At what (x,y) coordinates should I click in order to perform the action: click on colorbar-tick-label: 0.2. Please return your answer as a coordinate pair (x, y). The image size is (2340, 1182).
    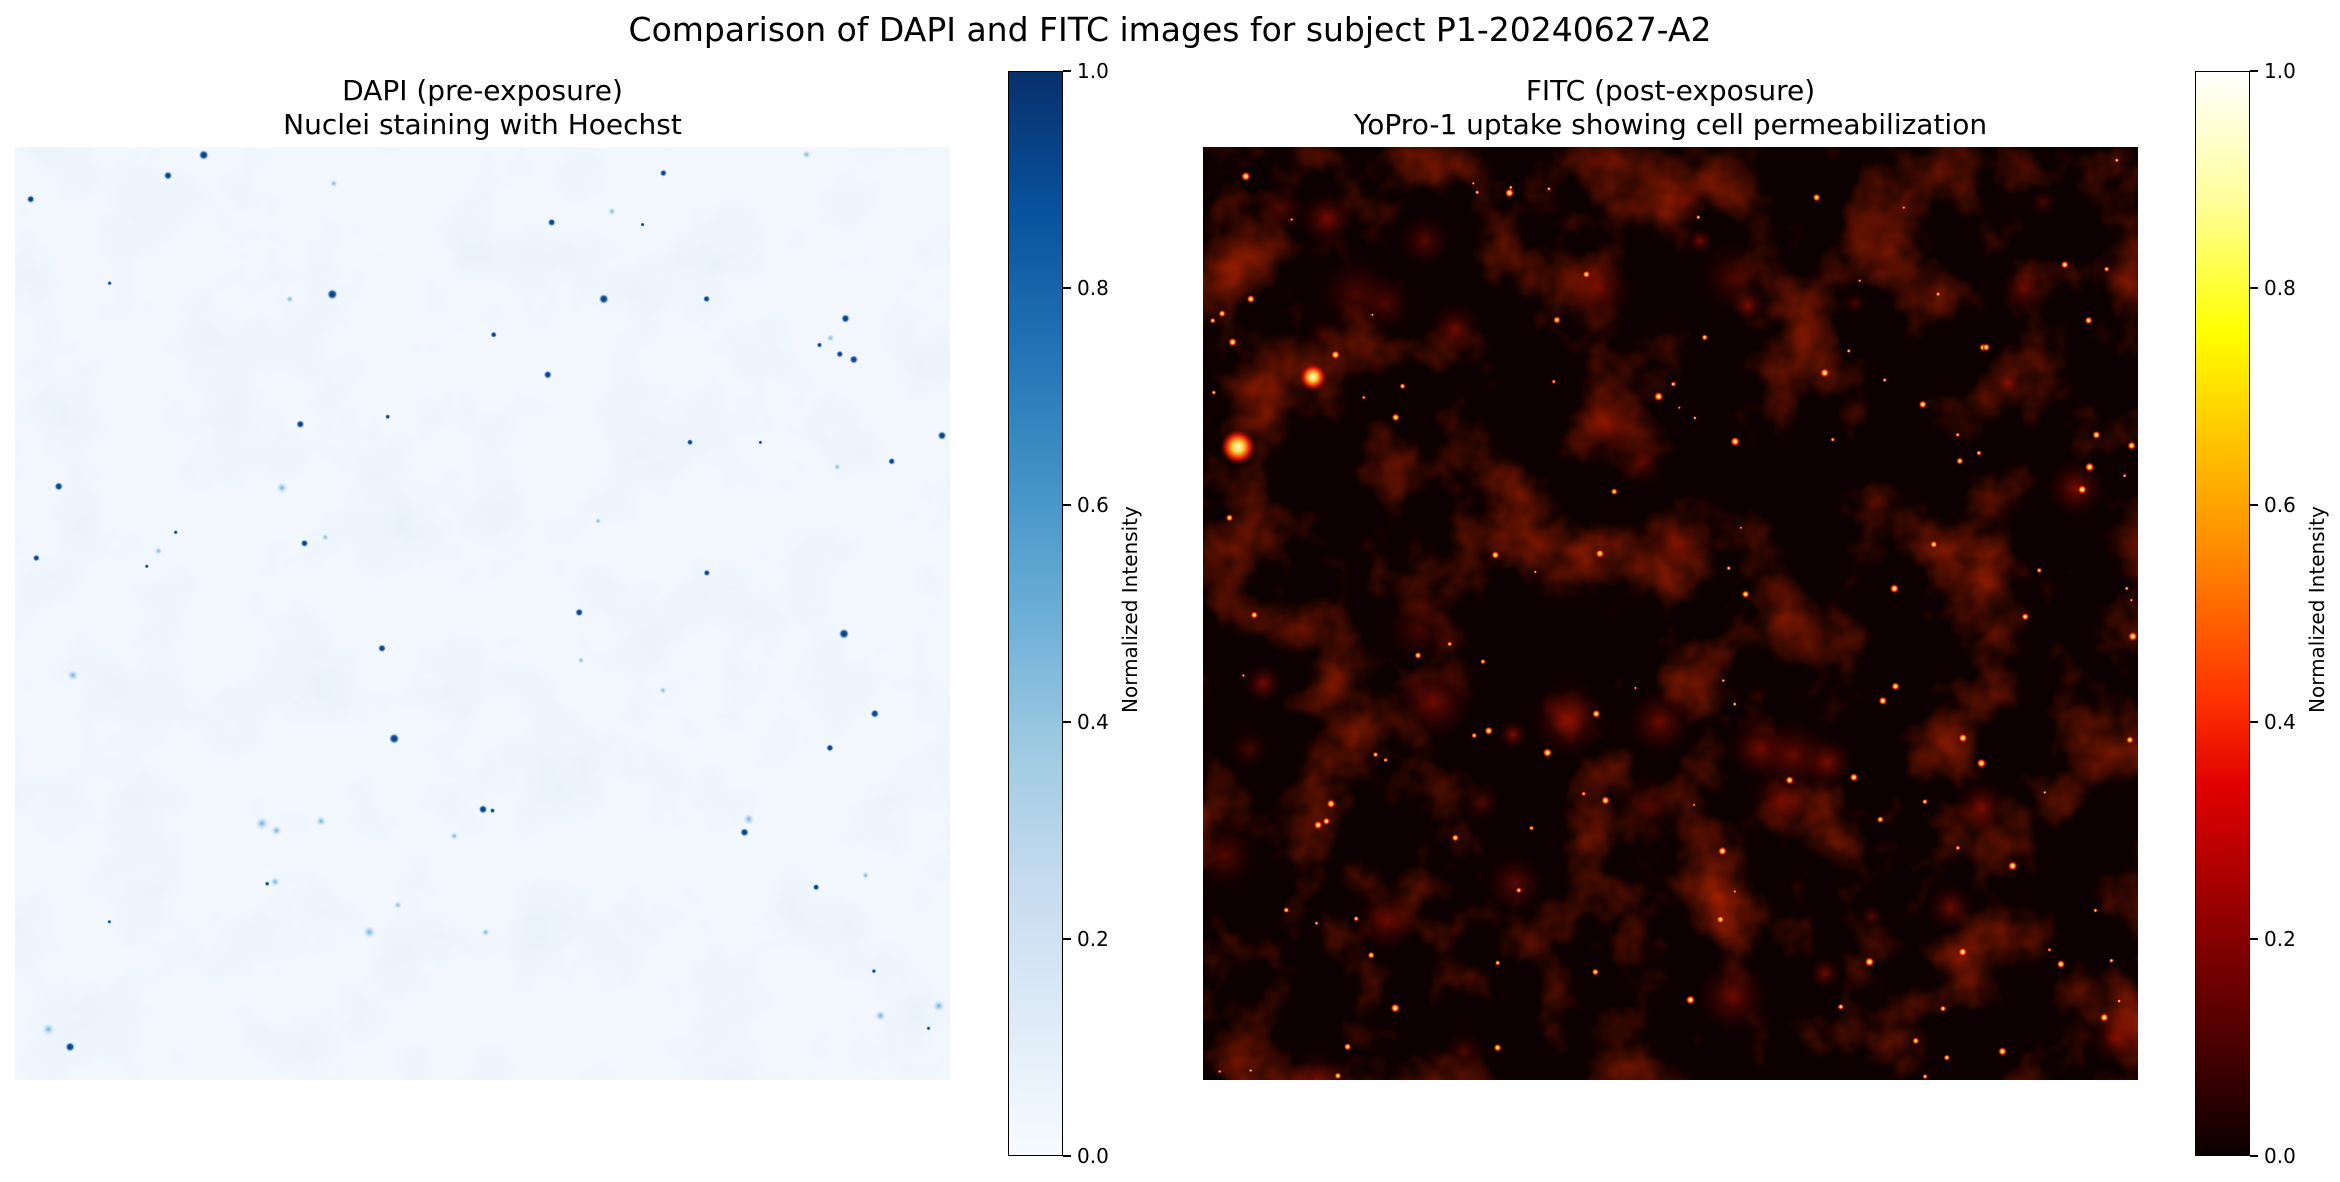
    Looking at the image, I should click on (2280, 939).